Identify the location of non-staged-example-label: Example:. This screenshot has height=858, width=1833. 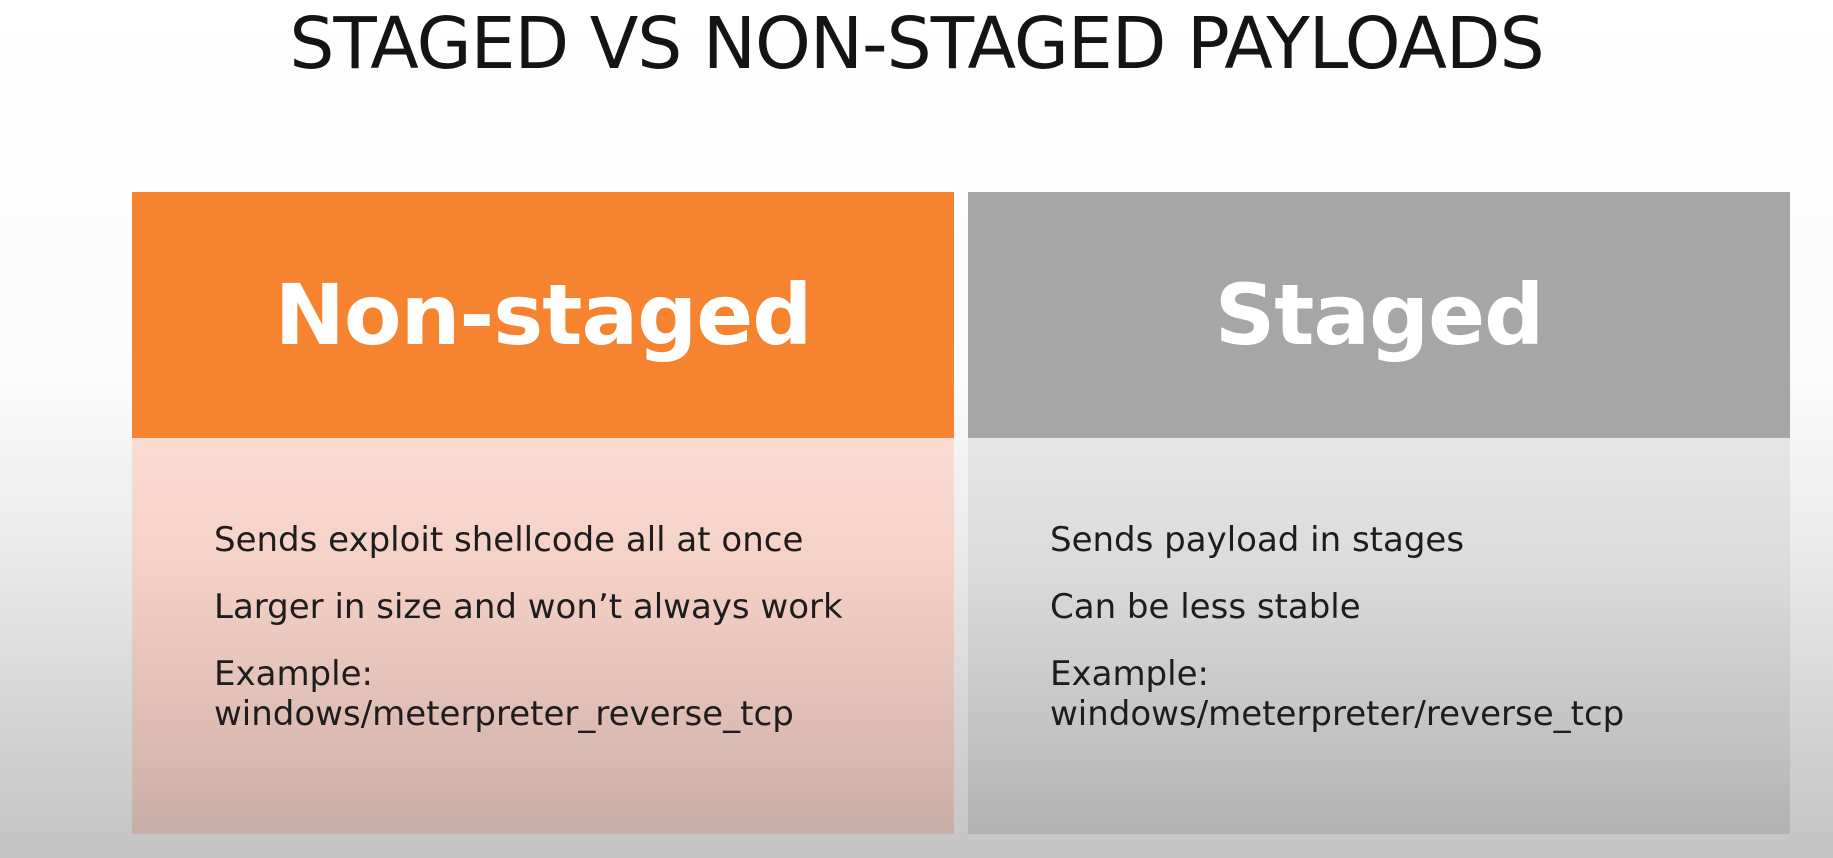
(293, 674).